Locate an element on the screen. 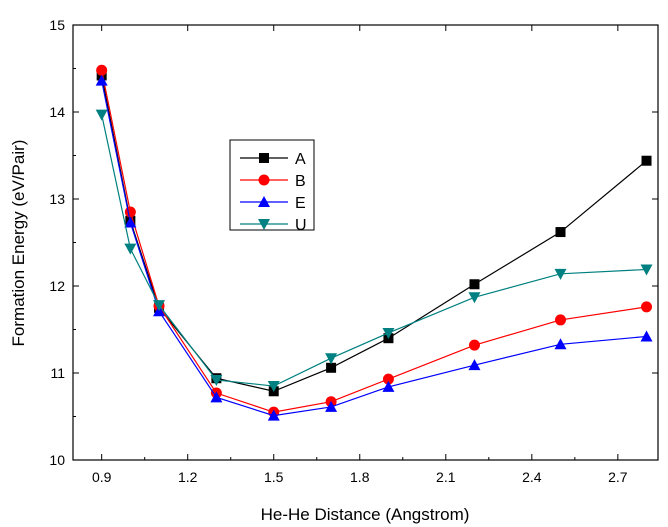 The image size is (668, 527). x-tick-label: 1.5 is located at coordinates (274, 477).